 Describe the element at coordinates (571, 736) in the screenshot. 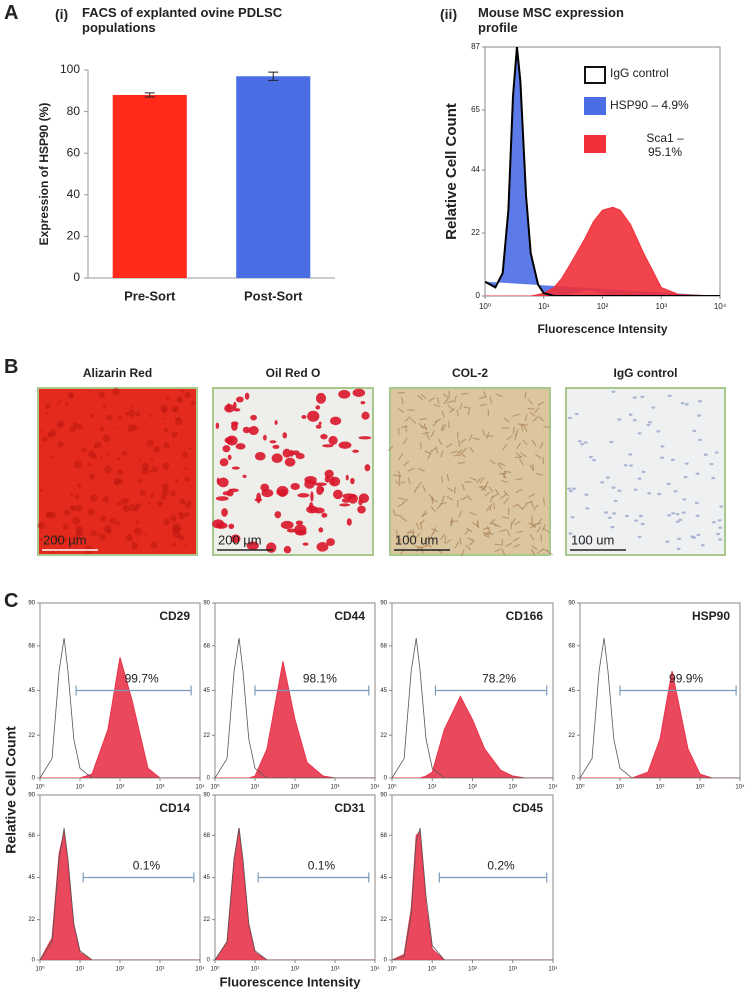

I see `y-tick-label: 22` at that location.